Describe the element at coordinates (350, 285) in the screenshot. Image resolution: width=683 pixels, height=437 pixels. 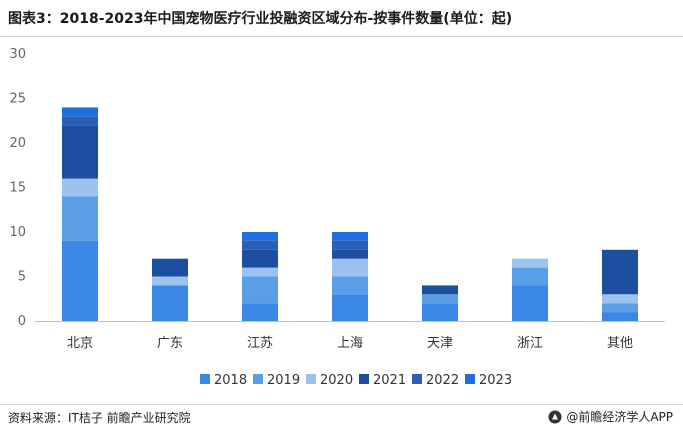
I see `bar-segment-上海-2019` at that location.